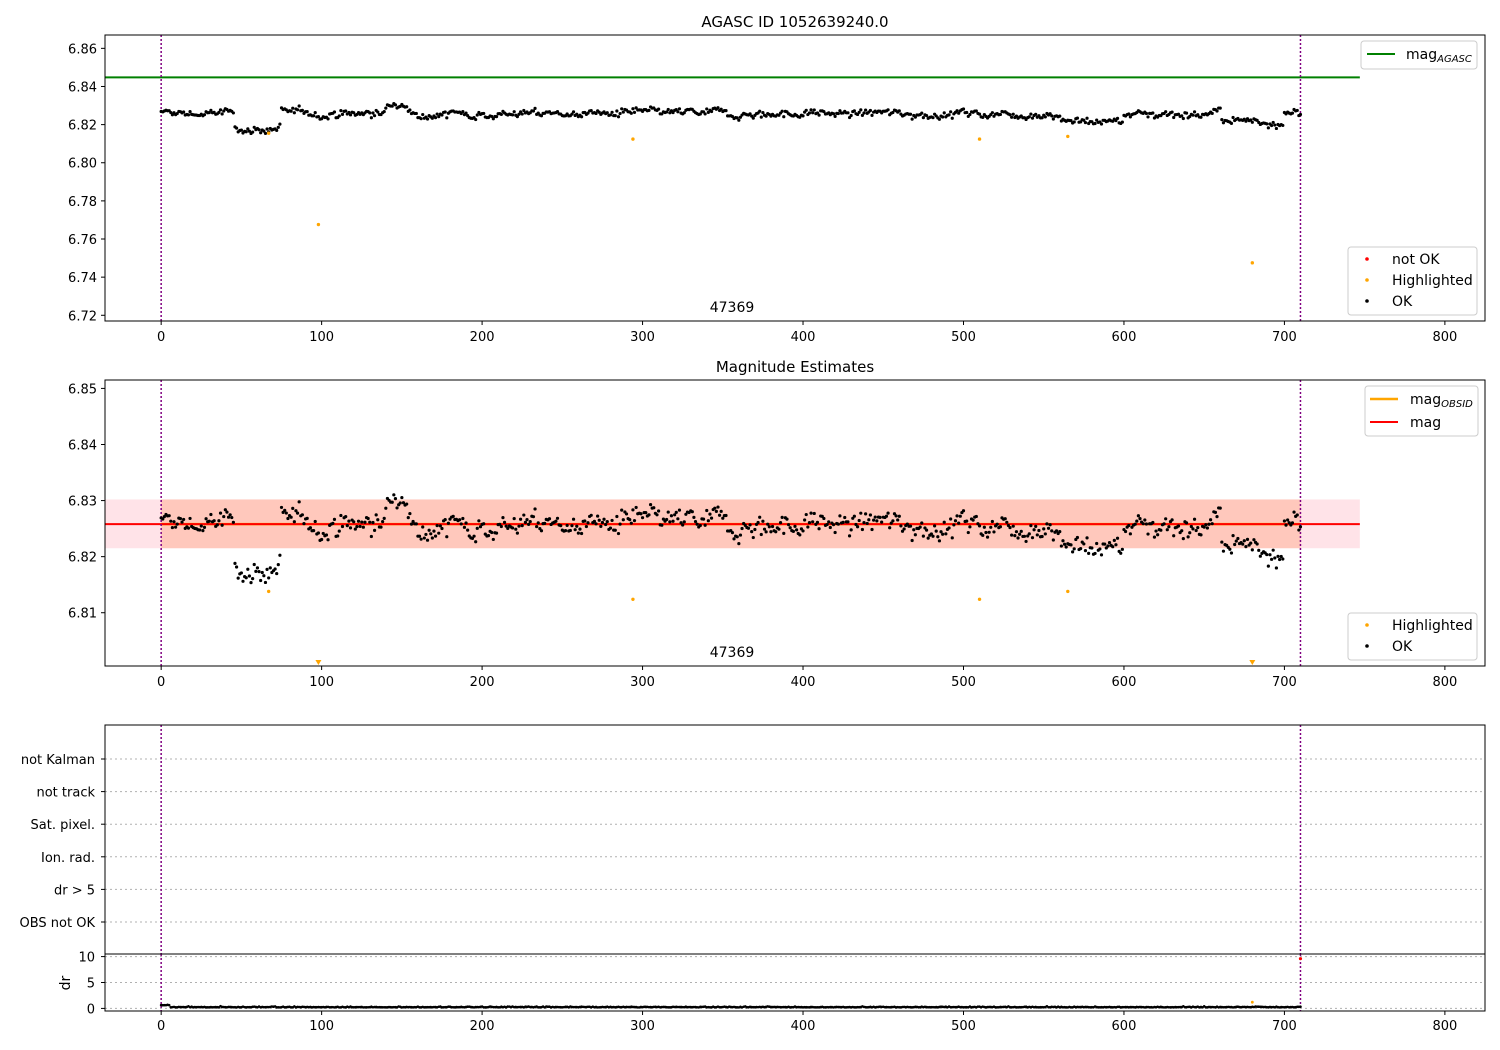 The height and width of the screenshot is (1050, 1500). I want to click on y-tick-label: 6.74, so click(82, 278).